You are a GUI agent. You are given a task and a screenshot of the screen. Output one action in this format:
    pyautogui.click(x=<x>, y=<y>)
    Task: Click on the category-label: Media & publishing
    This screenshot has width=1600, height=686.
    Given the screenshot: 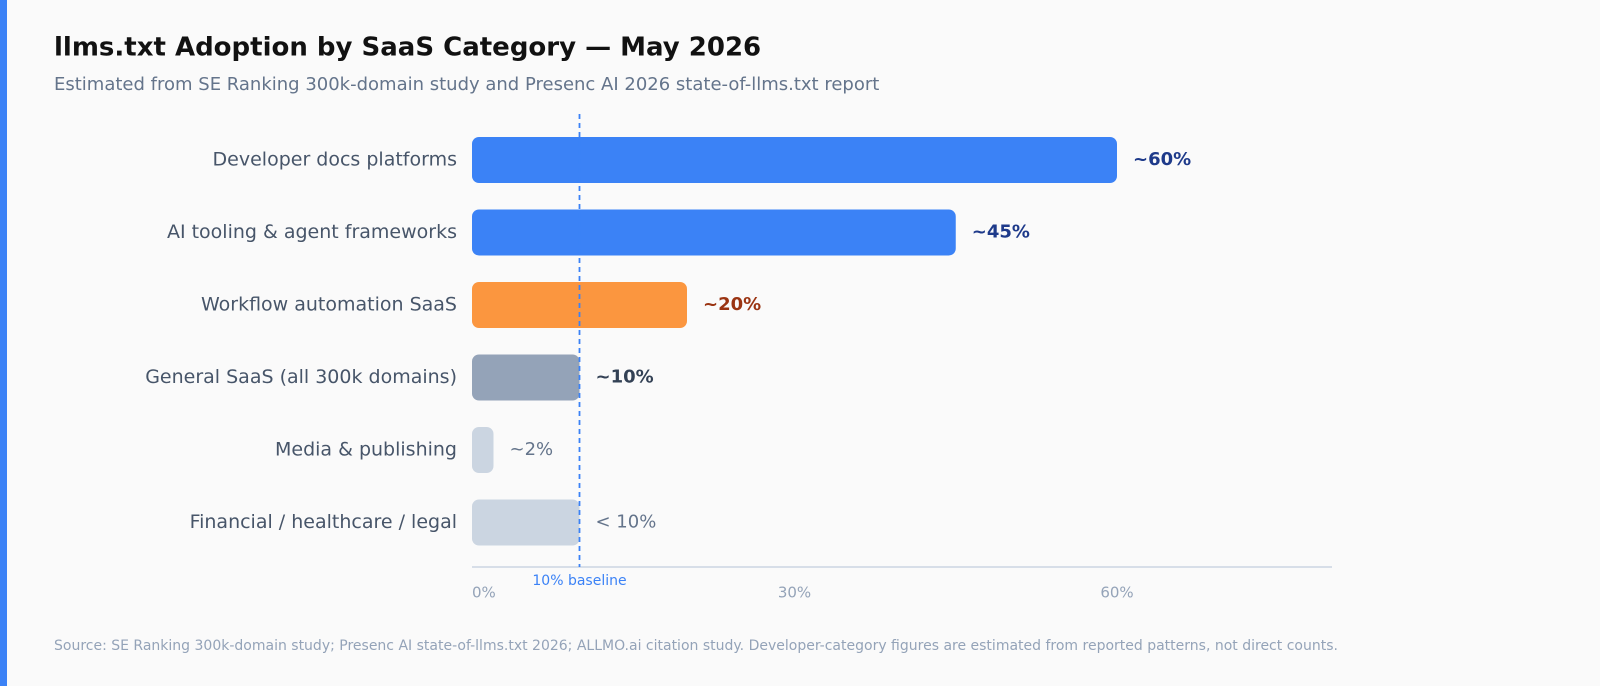 What is the action you would take?
    pyautogui.click(x=366, y=450)
    